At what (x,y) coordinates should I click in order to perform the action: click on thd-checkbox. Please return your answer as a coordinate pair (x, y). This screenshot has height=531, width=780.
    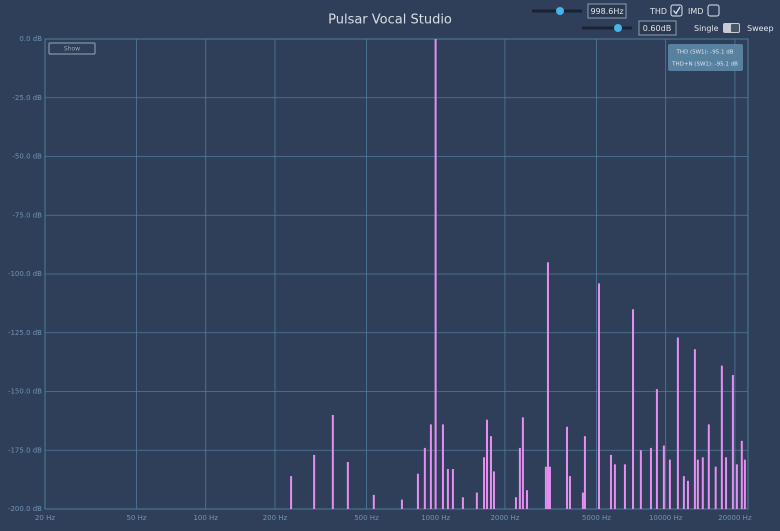
    Looking at the image, I should click on (676, 10).